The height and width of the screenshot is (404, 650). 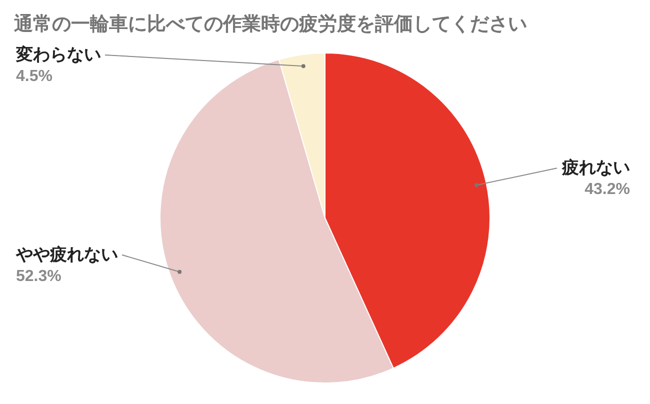 What do you see at coordinates (58, 54) in the screenshot?
I see `slice-label: 変わらない` at bounding box center [58, 54].